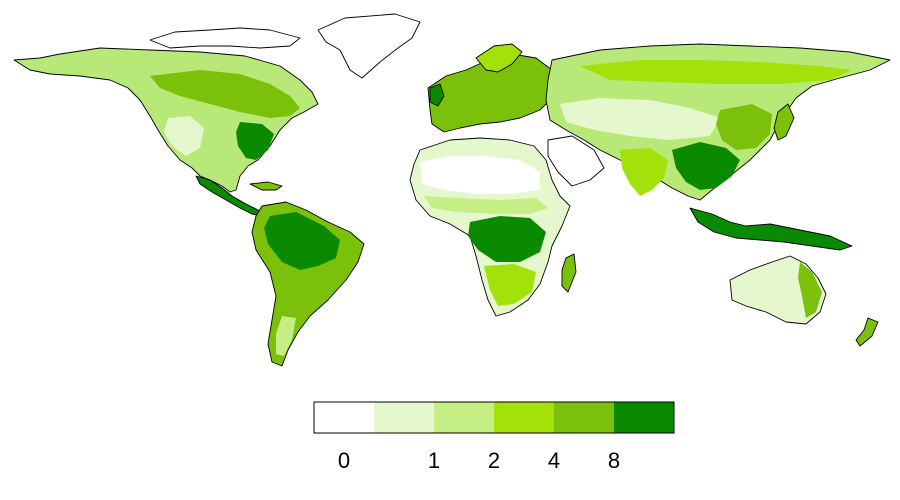 This screenshot has width=900, height=500. I want to click on patagonia, so click(286, 336).